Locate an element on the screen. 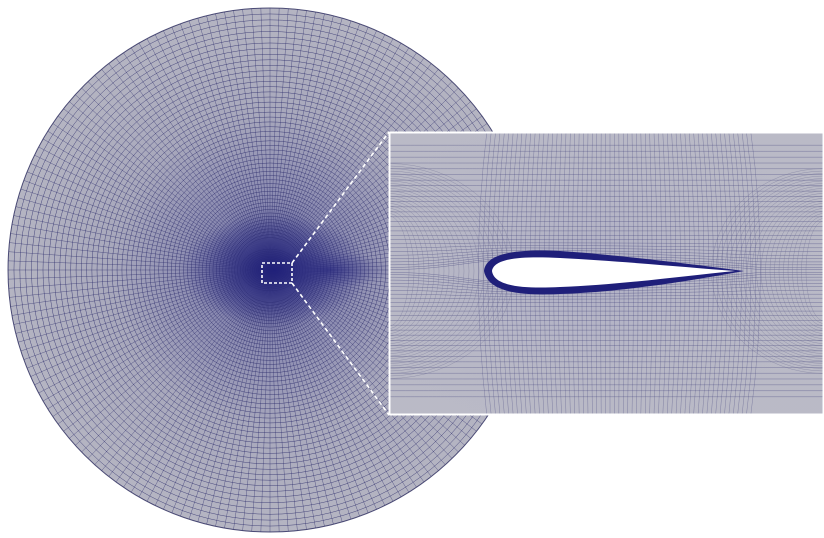 The height and width of the screenshot is (538, 824). zoom-connector-bottom is located at coordinates (340, 349).